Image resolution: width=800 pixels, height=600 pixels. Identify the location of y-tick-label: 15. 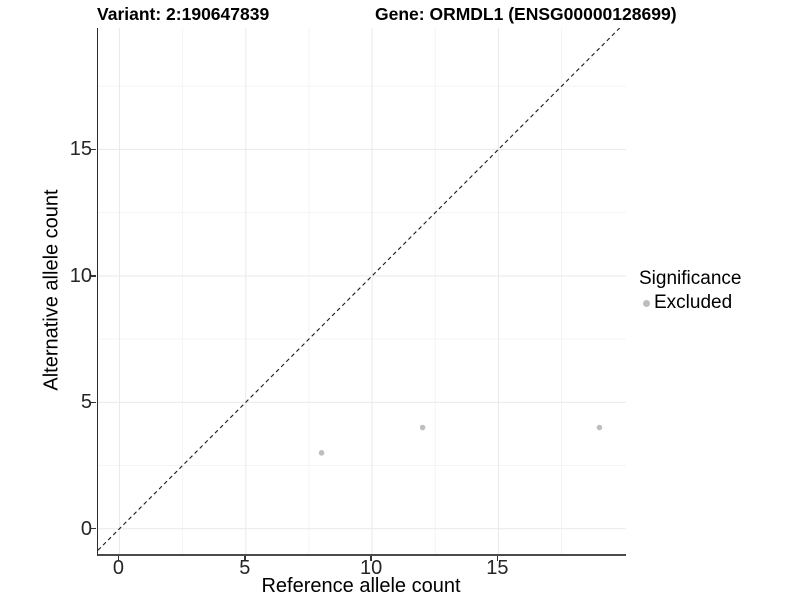
(80, 149).